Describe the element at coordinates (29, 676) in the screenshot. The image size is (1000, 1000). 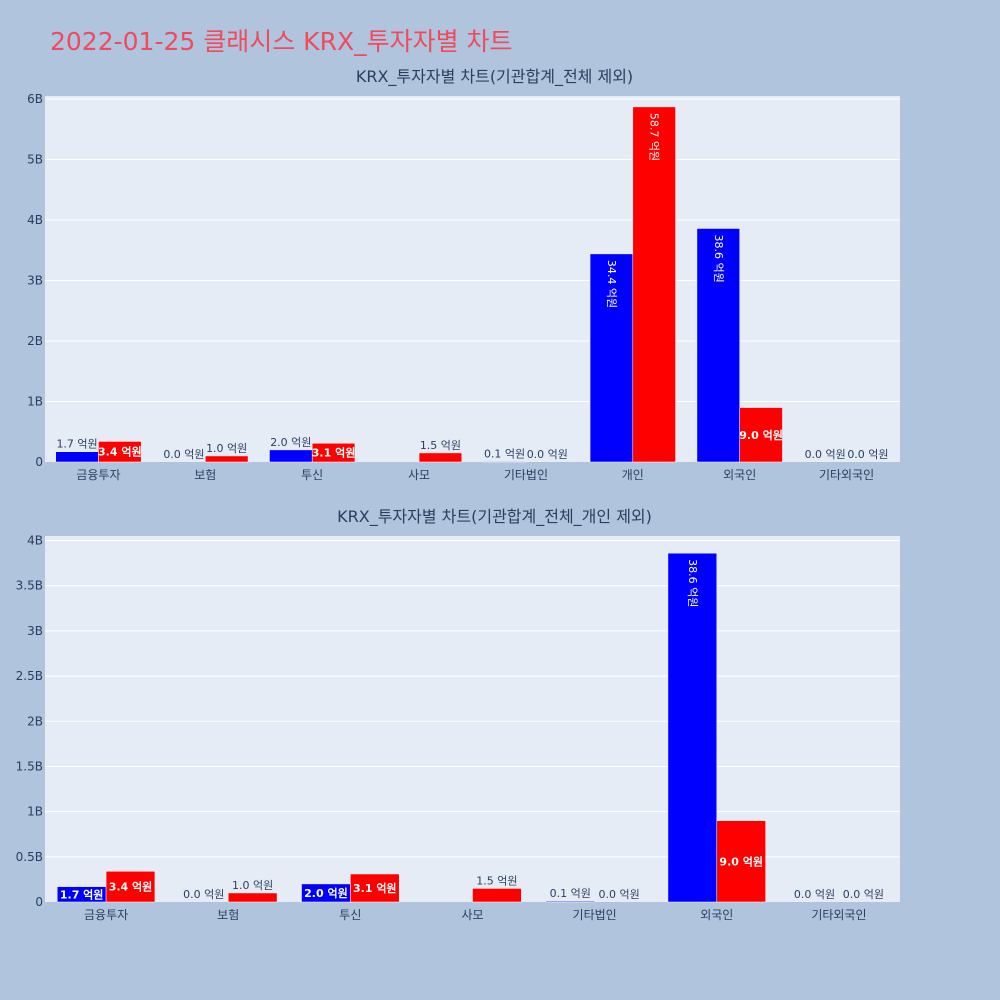
I see `y-tick-label: 2.5B` at that location.